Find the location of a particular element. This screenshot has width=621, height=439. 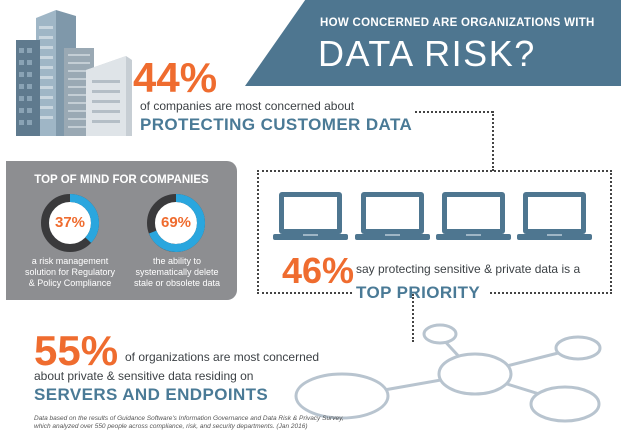

network-diagram-icon is located at coordinates (448, 373).